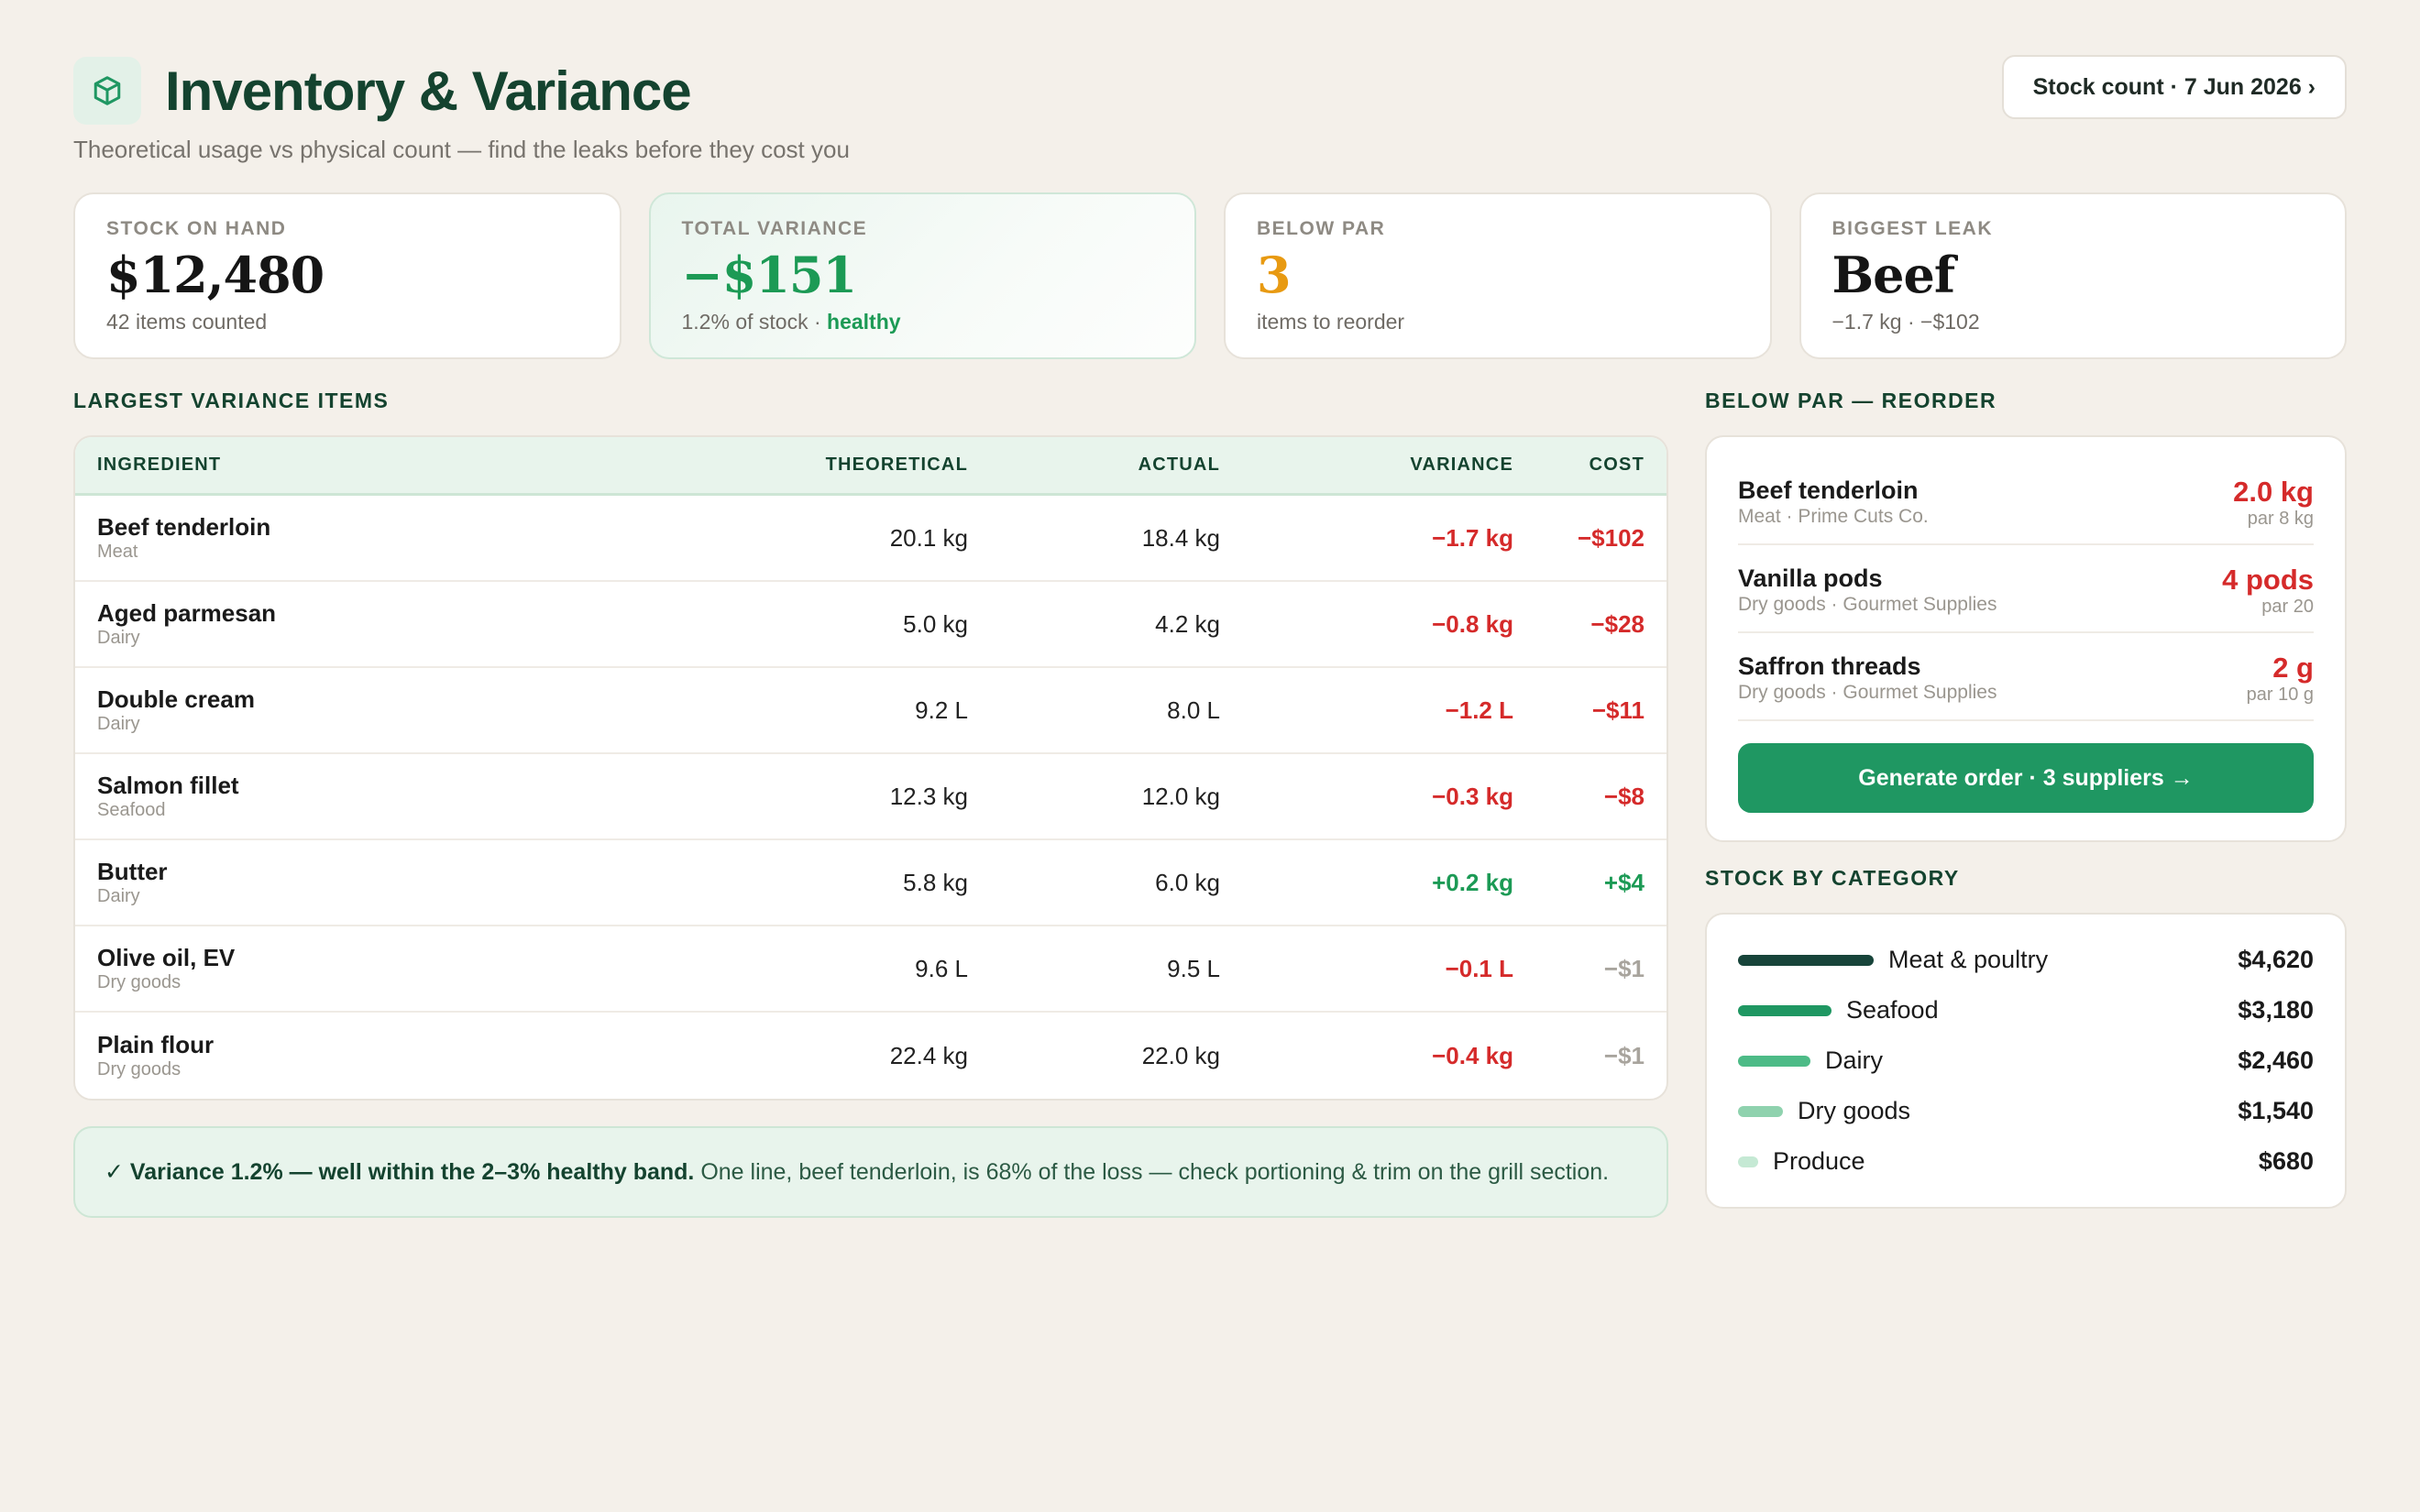 The width and height of the screenshot is (2420, 1512). What do you see at coordinates (187, 322) in the screenshot?
I see `kpi-sub: 42 items counted` at bounding box center [187, 322].